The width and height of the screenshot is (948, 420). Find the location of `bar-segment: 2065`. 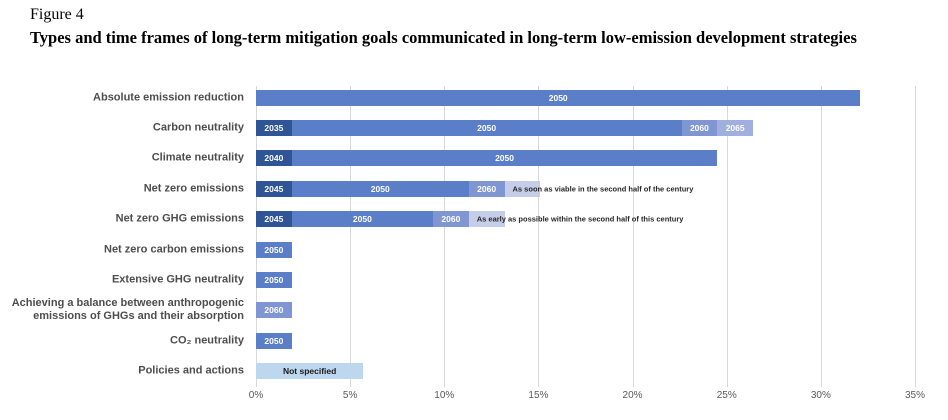

bar-segment: 2065 is located at coordinates (735, 127).